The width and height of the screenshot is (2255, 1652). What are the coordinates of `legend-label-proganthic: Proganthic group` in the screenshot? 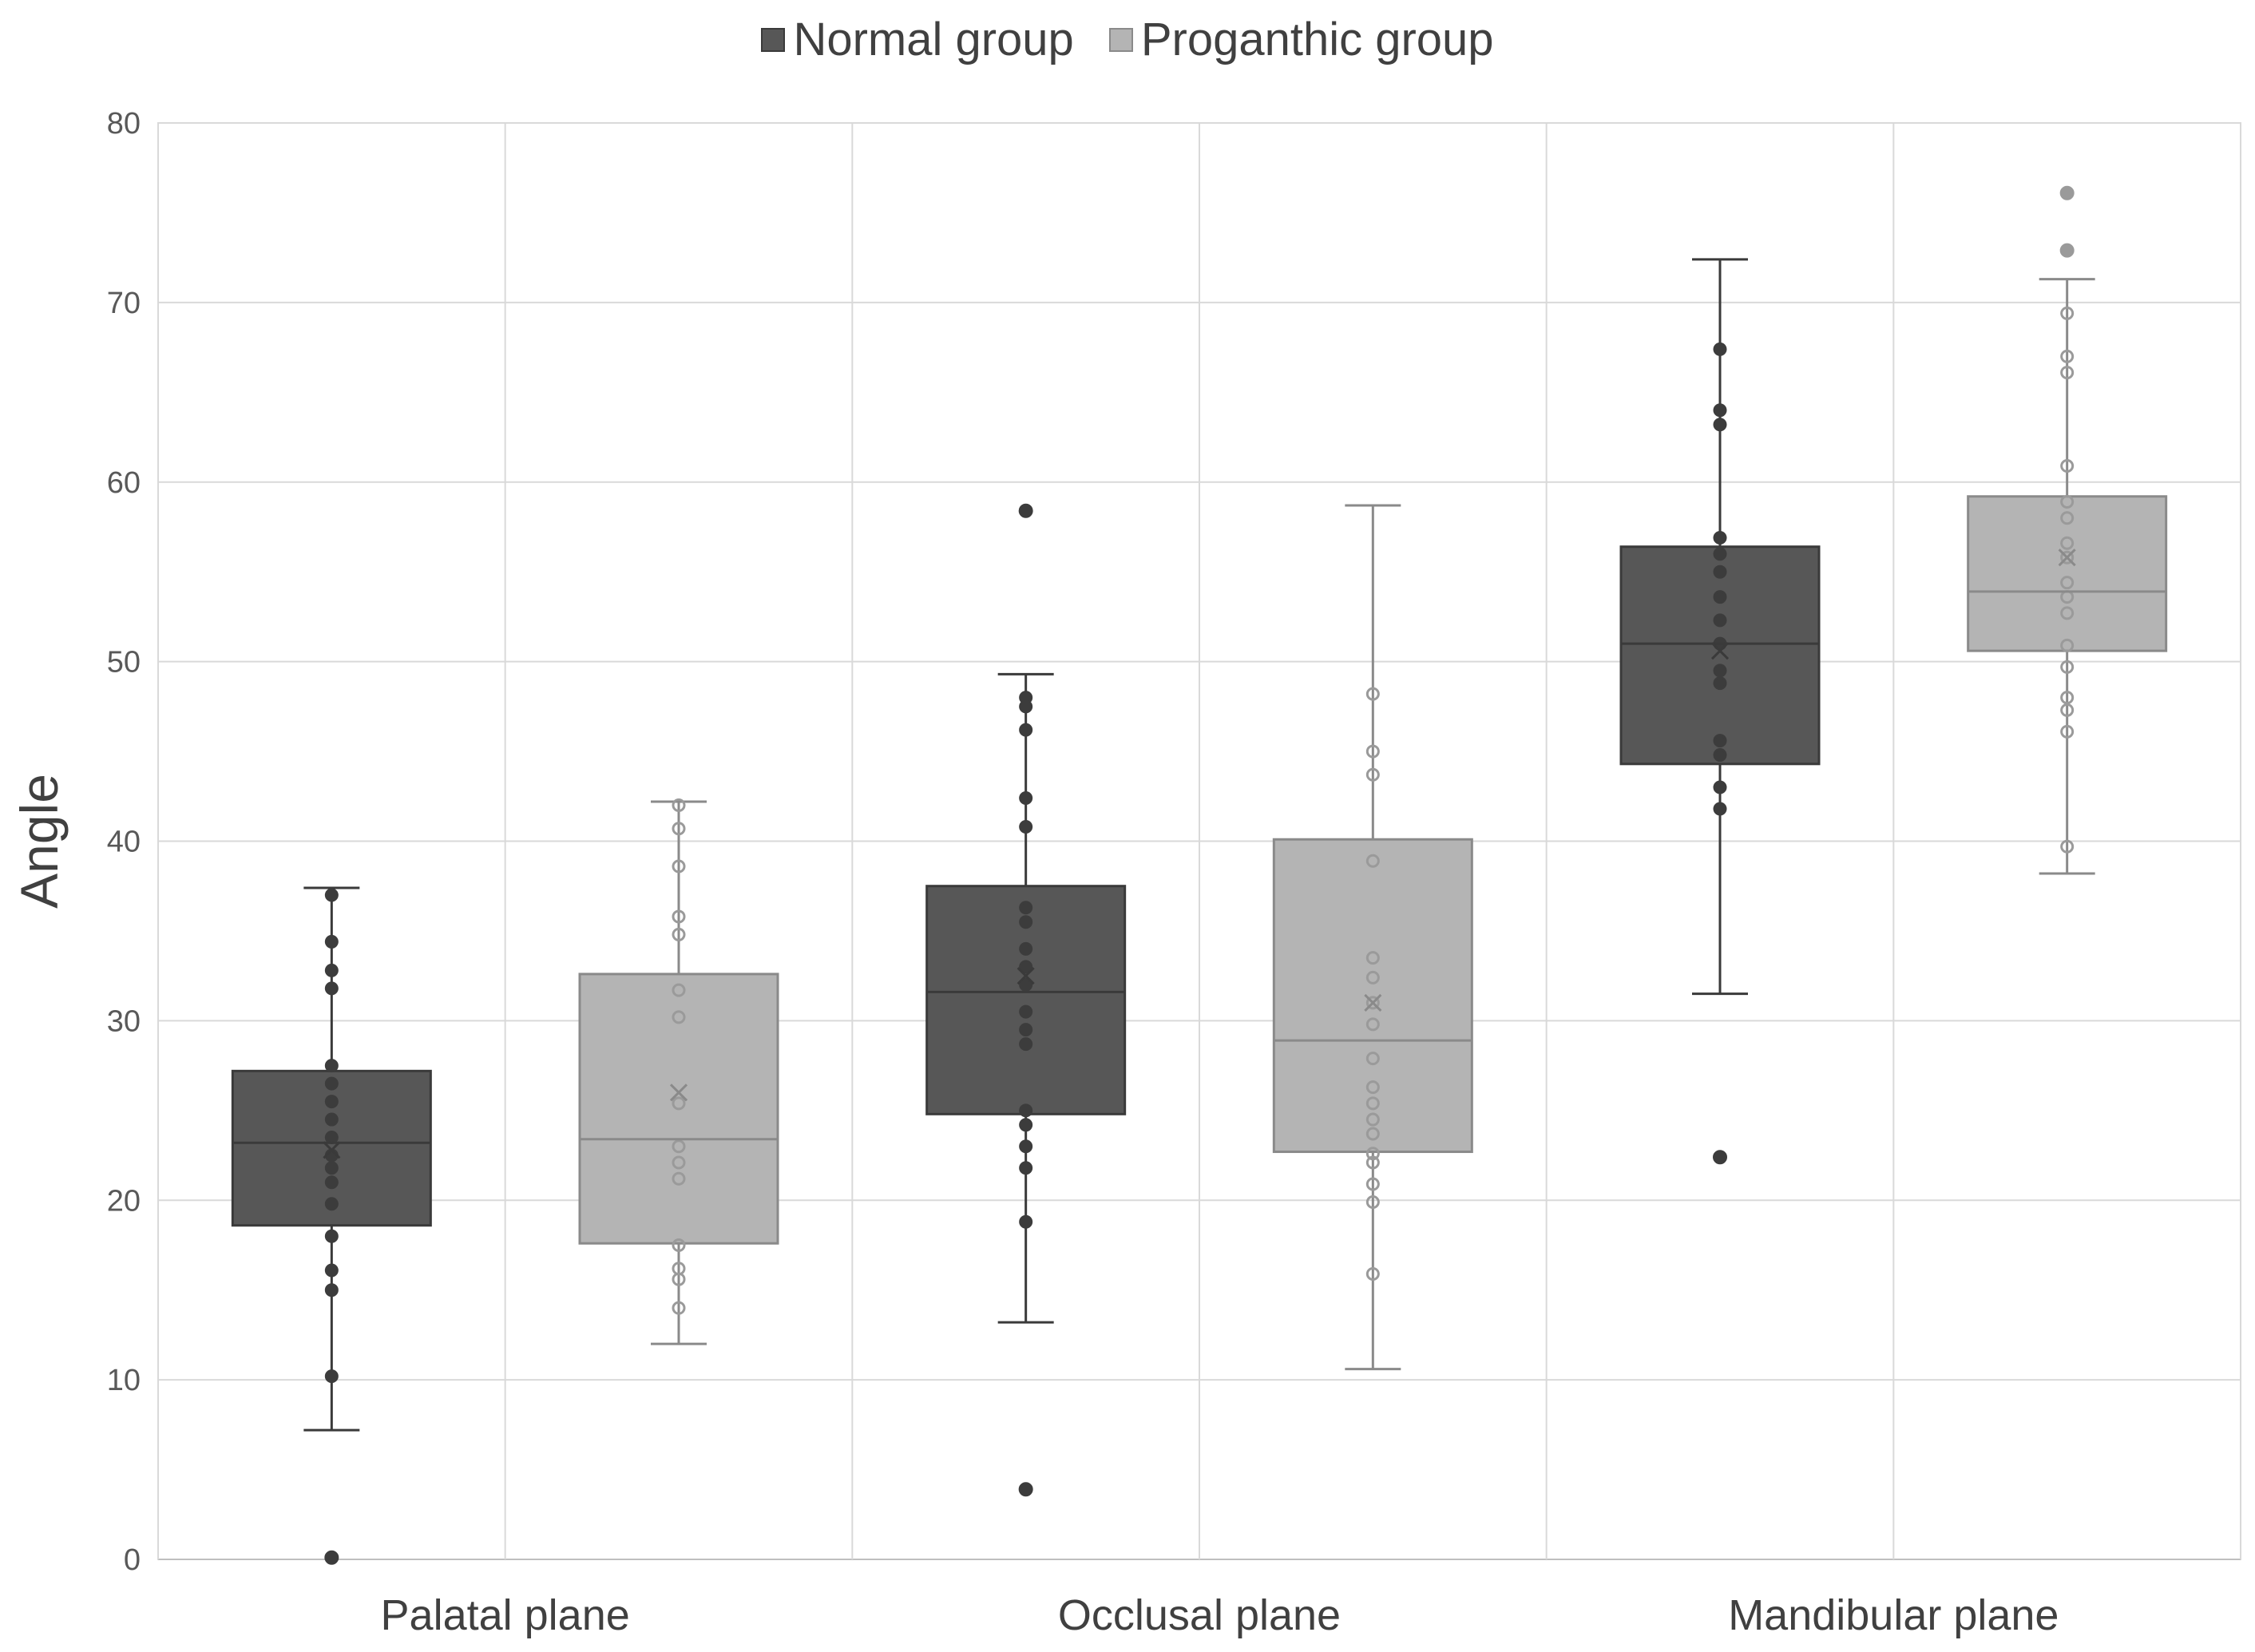 It's located at (1317, 39).